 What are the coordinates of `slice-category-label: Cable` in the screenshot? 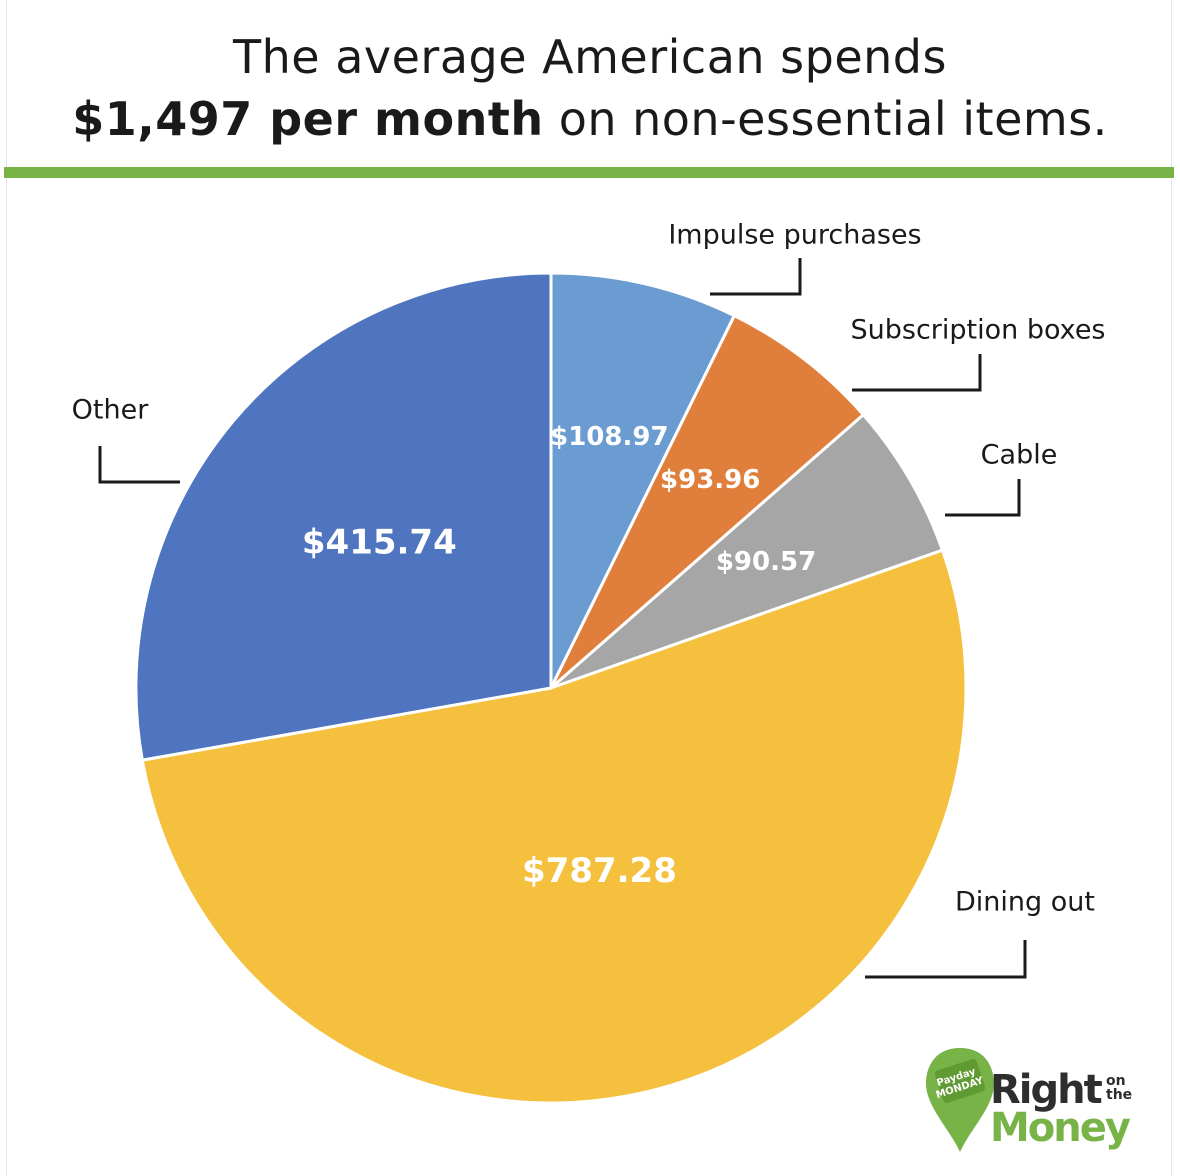 It's located at (1019, 455).